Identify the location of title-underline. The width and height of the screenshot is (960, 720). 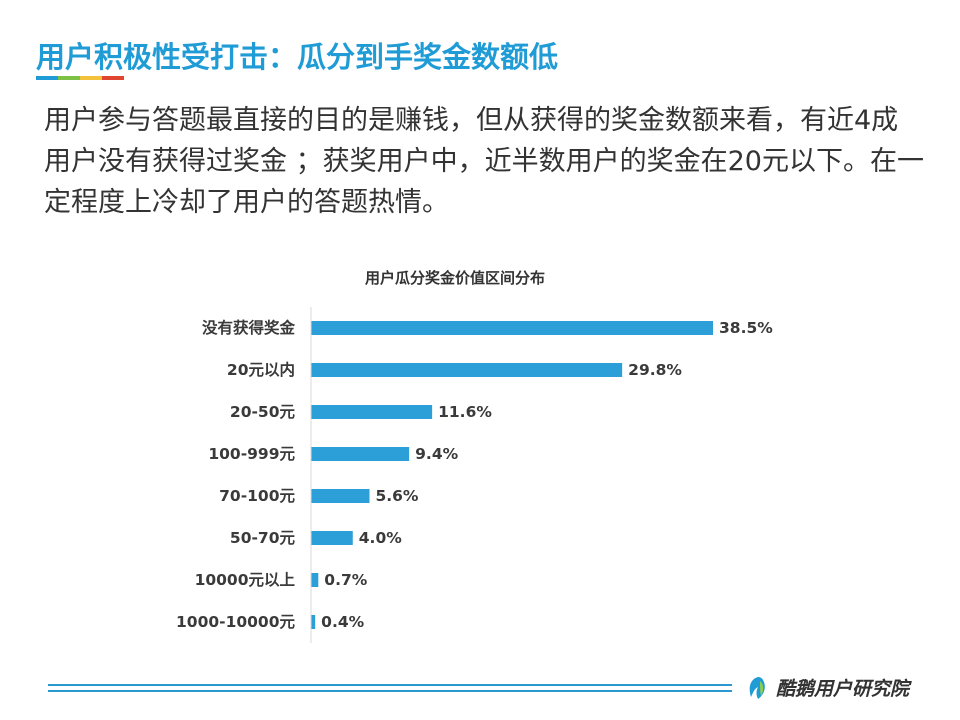
(80, 78).